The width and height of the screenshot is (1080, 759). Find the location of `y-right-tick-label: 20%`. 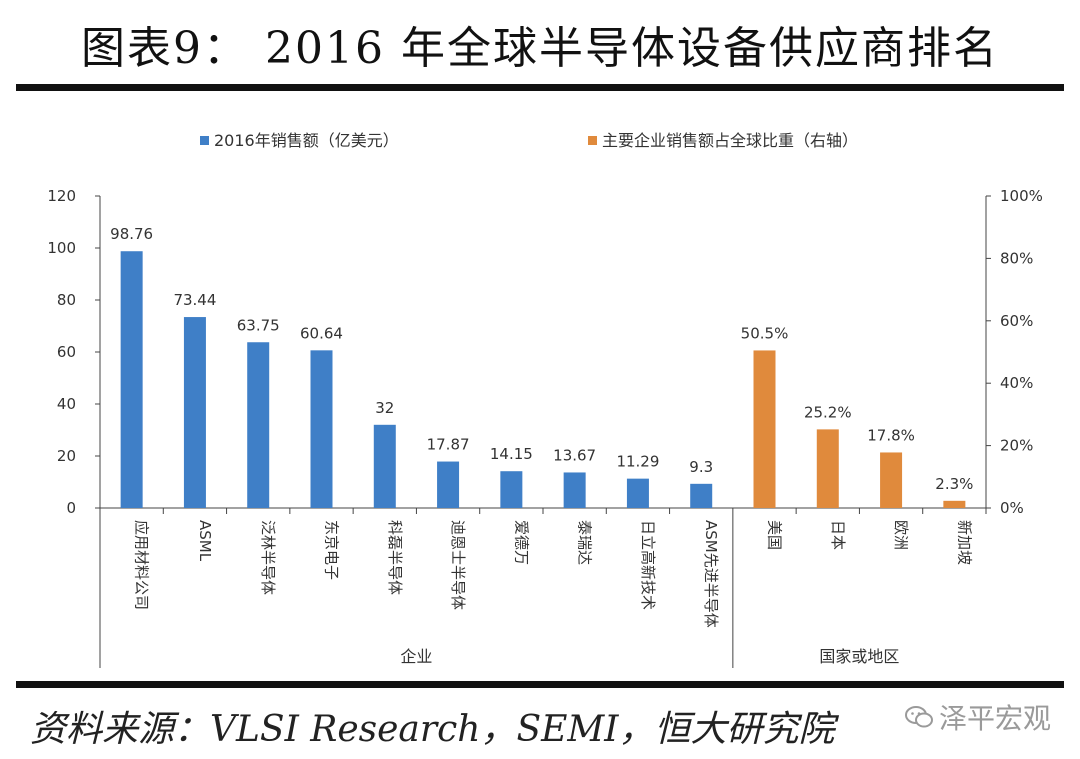

y-right-tick-label: 20% is located at coordinates (1016, 446).